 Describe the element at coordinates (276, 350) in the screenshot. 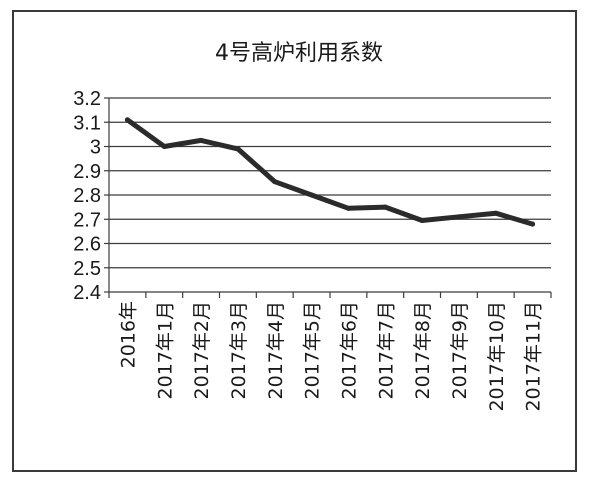

I see `x-tick-label: 2017年4月` at that location.